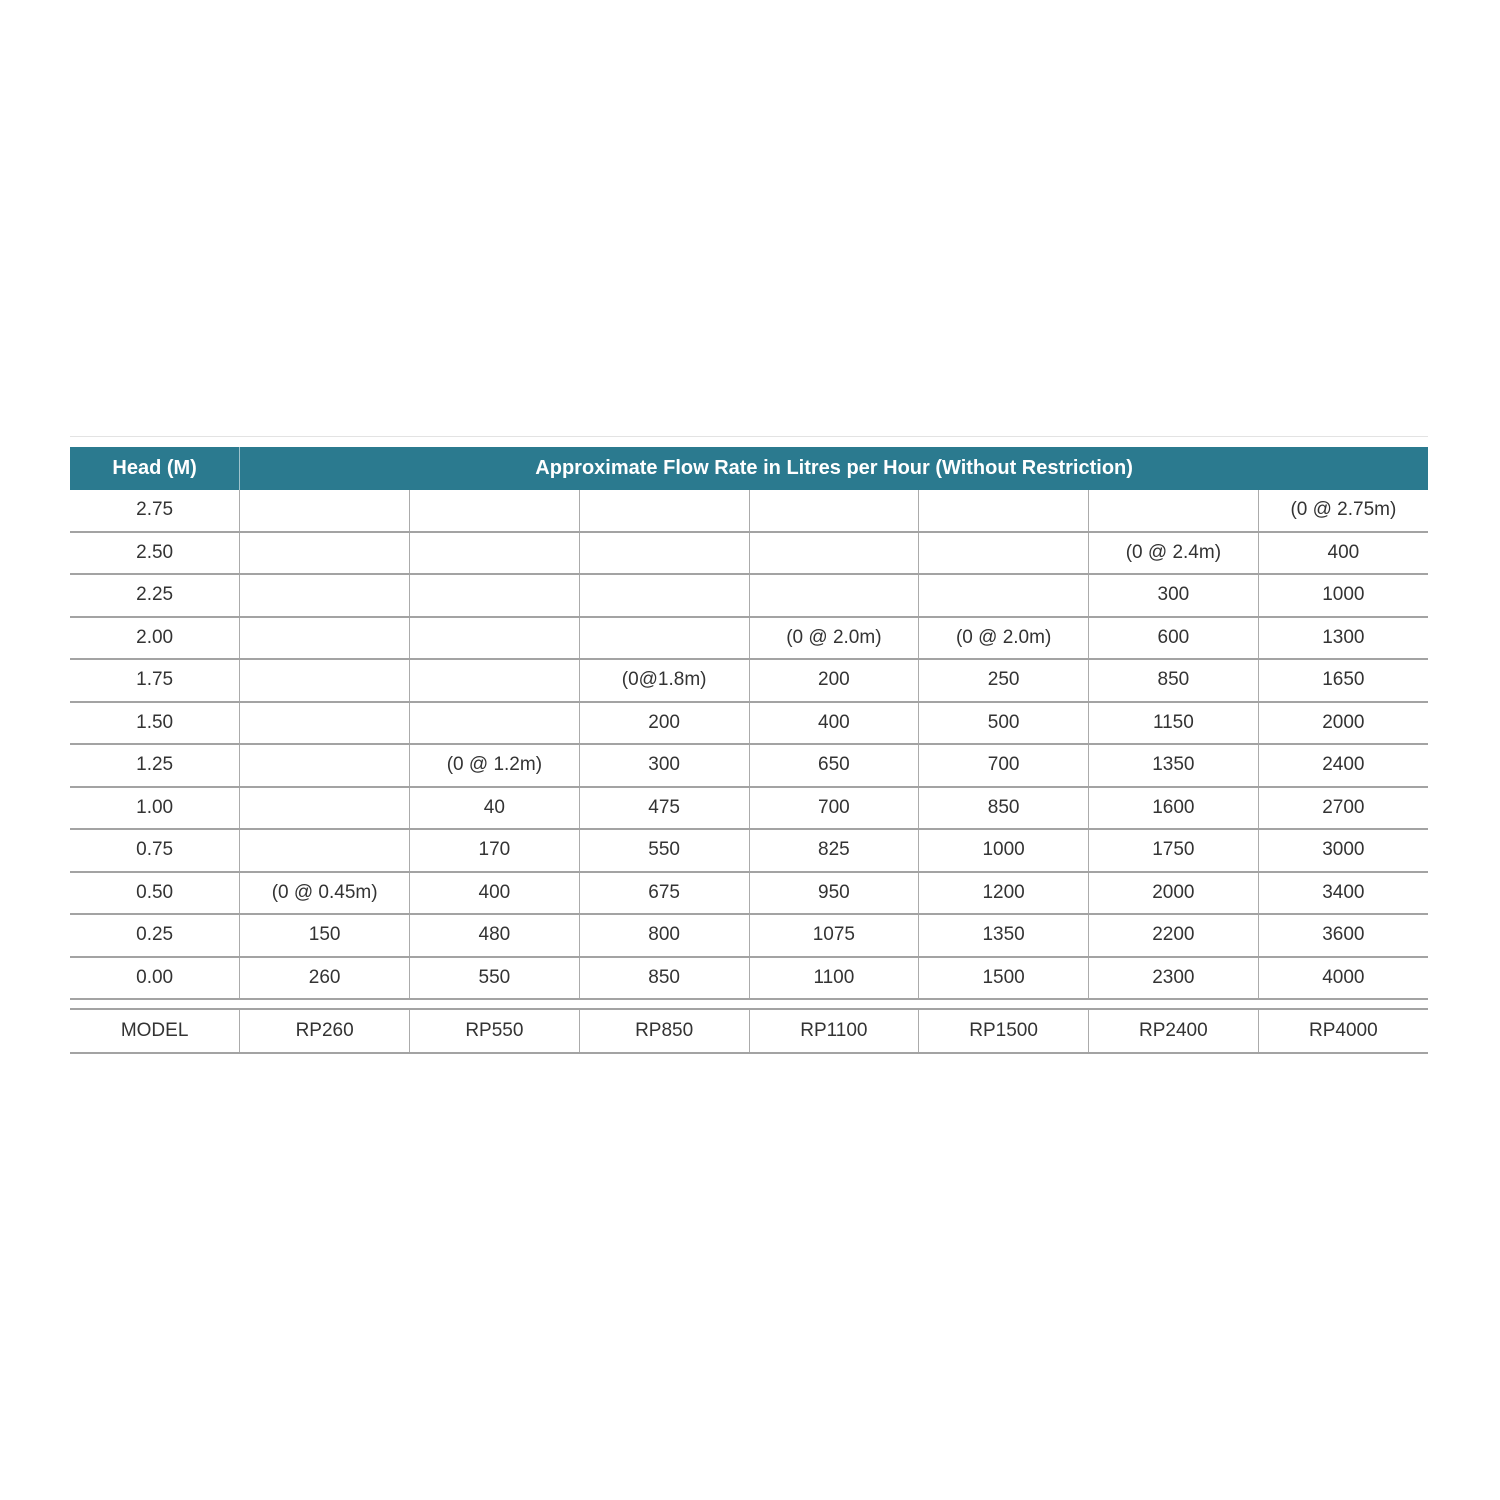 The width and height of the screenshot is (1500, 1500). I want to click on table-row: 0.00 260 550 850 1100 1500 2300 4000, so click(749, 978).